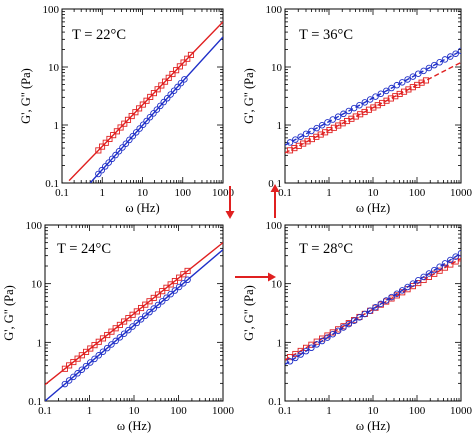 The width and height of the screenshot is (474, 437). I want to click on y-tick-label: 100, so click(34, 226).